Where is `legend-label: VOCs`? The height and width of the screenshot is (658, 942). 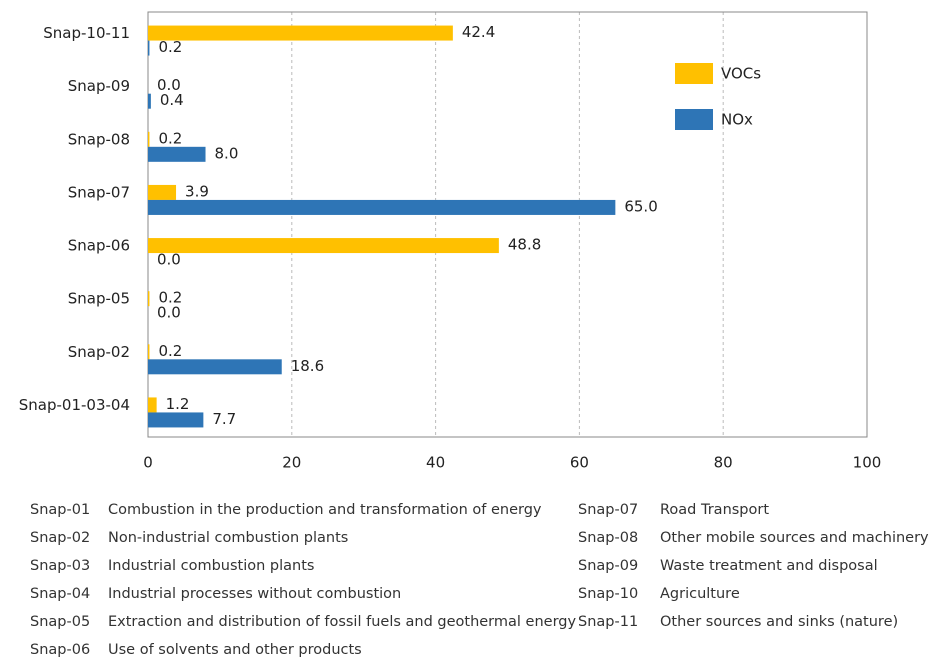
legend-label: VOCs is located at coordinates (741, 74).